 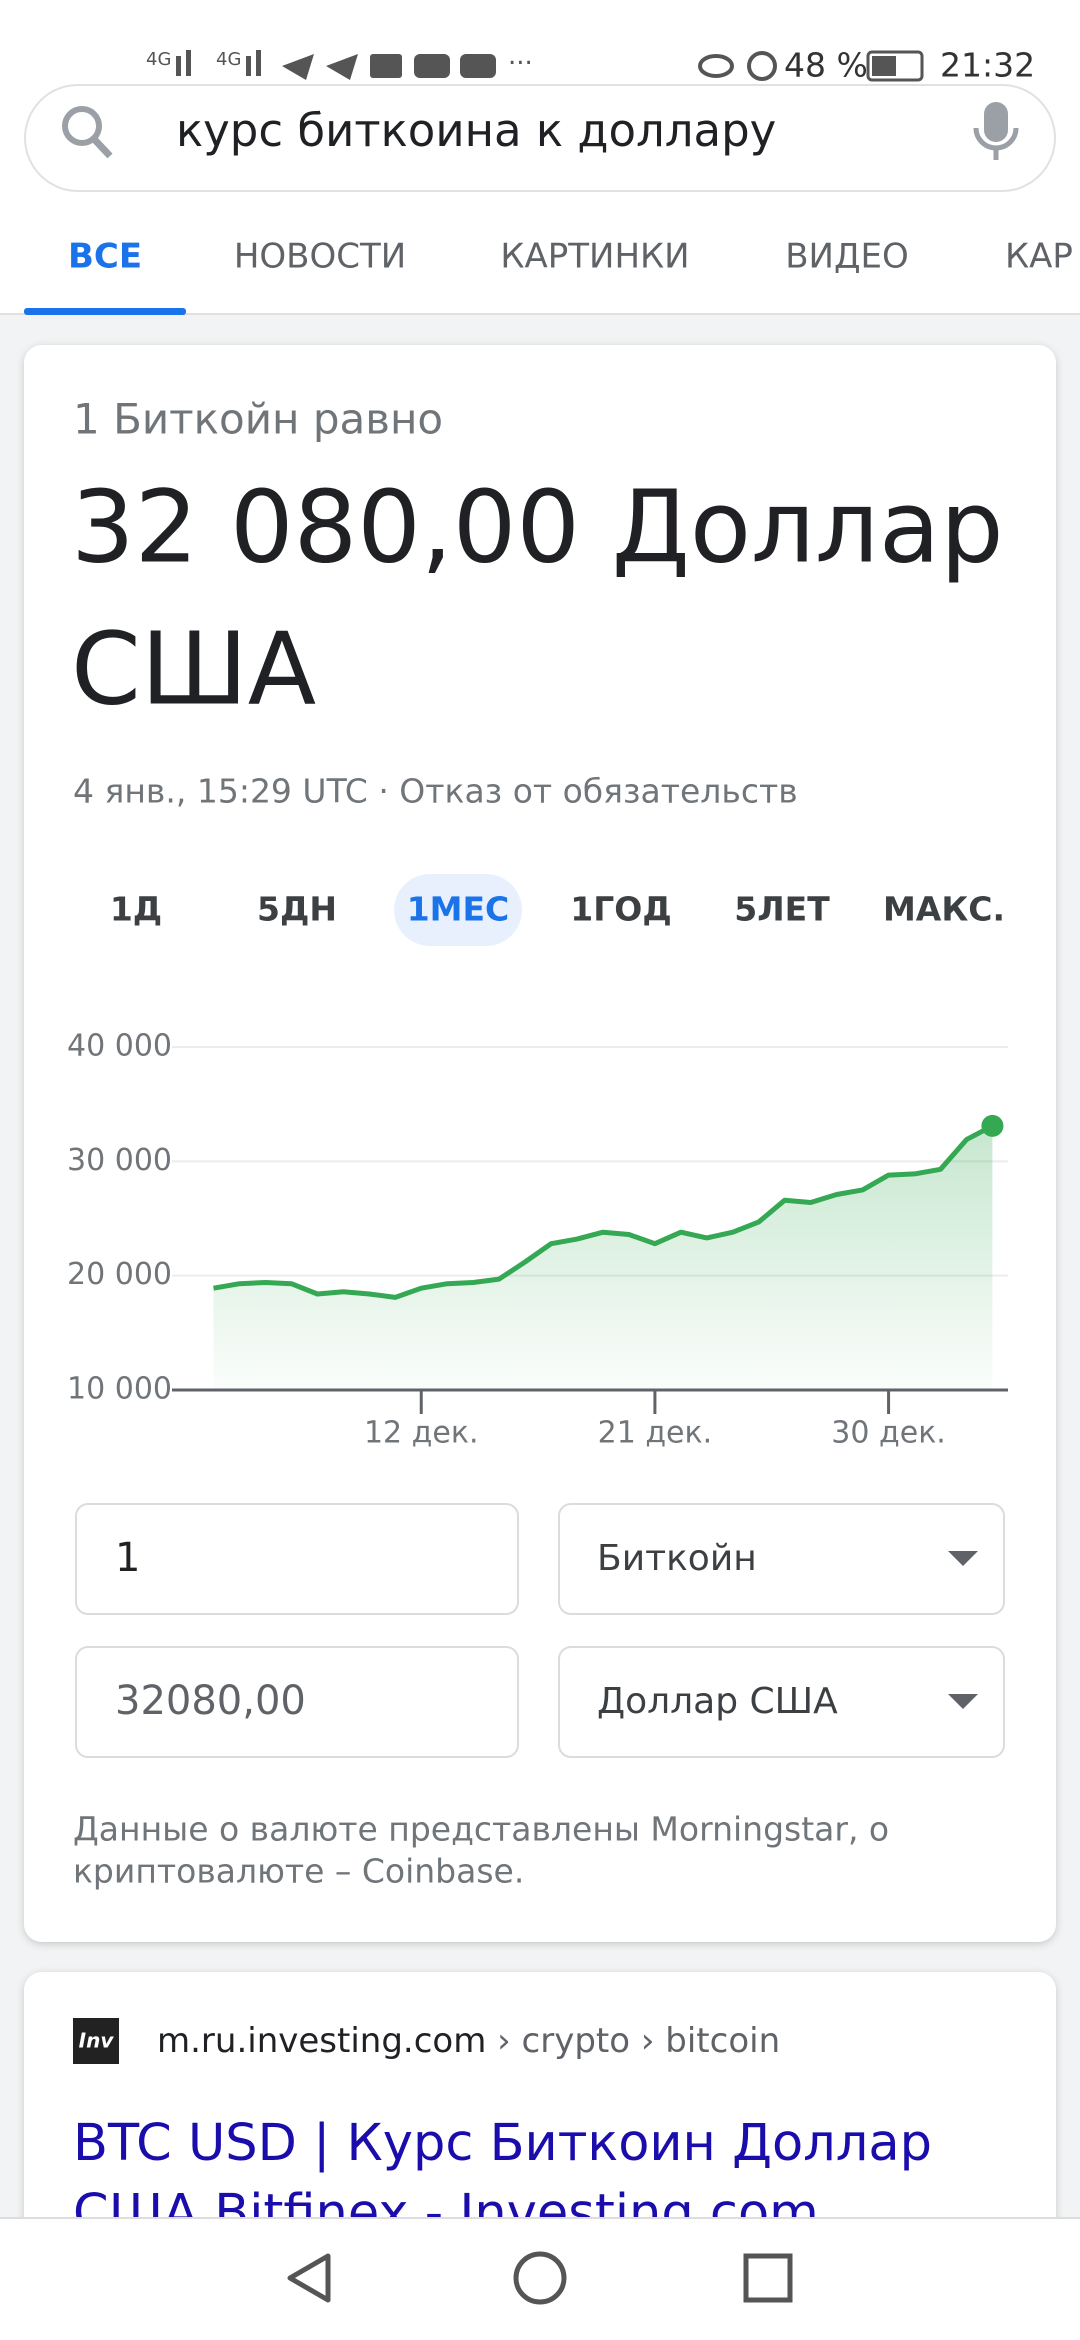 What do you see at coordinates (127, 1558) in the screenshot?
I see `amount-value: 1` at bounding box center [127, 1558].